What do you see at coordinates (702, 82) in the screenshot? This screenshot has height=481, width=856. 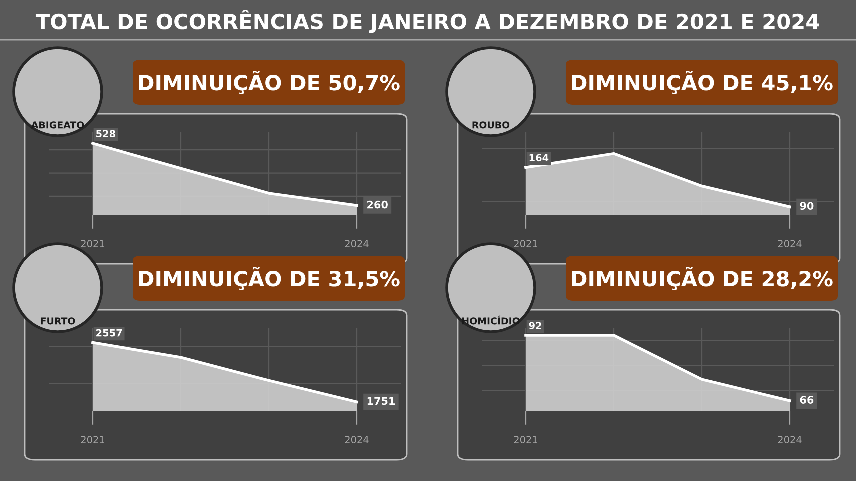 I see `chart-title: DIMINUIÇÃO DE 45,1%` at bounding box center [702, 82].